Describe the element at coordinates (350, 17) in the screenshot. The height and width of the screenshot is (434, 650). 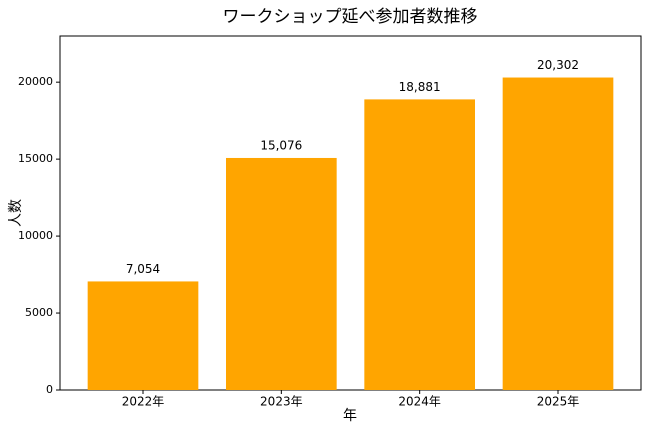
I see `chart-title: ワークショップ延べ参加者数推移` at that location.